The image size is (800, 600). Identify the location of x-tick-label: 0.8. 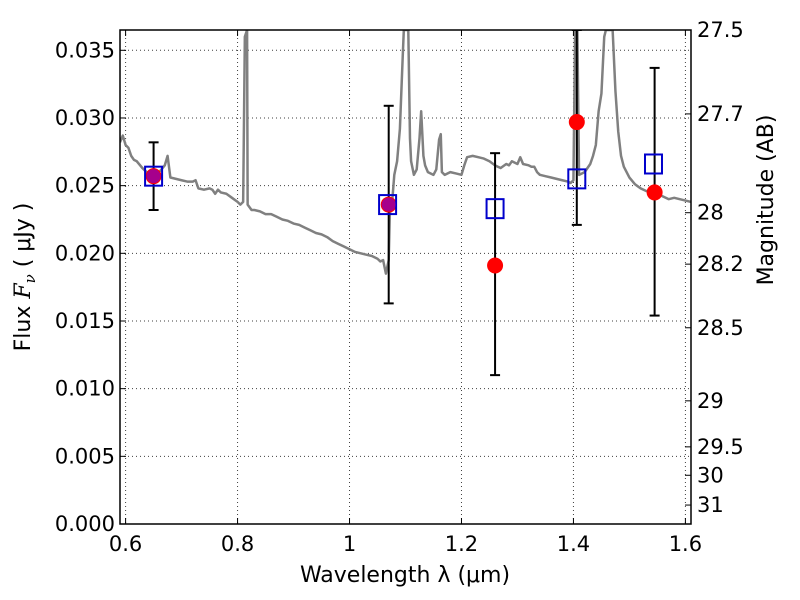
(237, 544).